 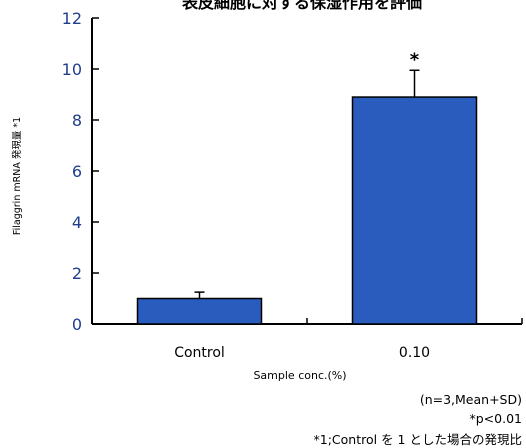 What do you see at coordinates (417, 439) in the screenshot?
I see `footnote-ratio: *1;Control を 1 とした場合の発現比` at bounding box center [417, 439].